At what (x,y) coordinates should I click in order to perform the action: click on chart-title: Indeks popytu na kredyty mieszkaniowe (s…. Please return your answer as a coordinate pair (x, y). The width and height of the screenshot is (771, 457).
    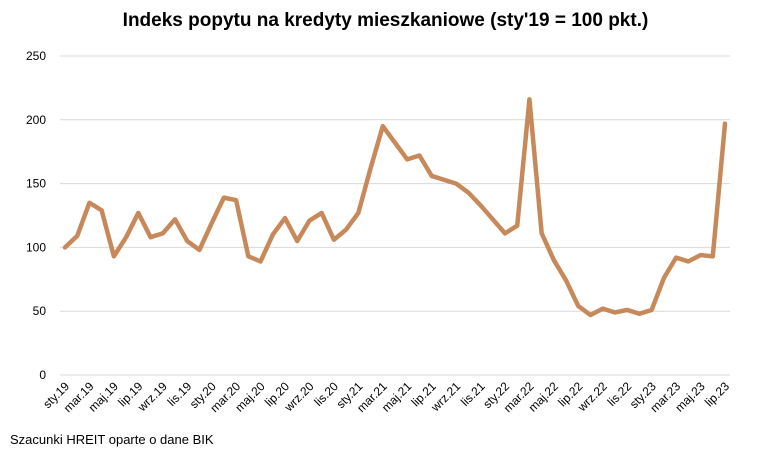
    Looking at the image, I should click on (385, 20).